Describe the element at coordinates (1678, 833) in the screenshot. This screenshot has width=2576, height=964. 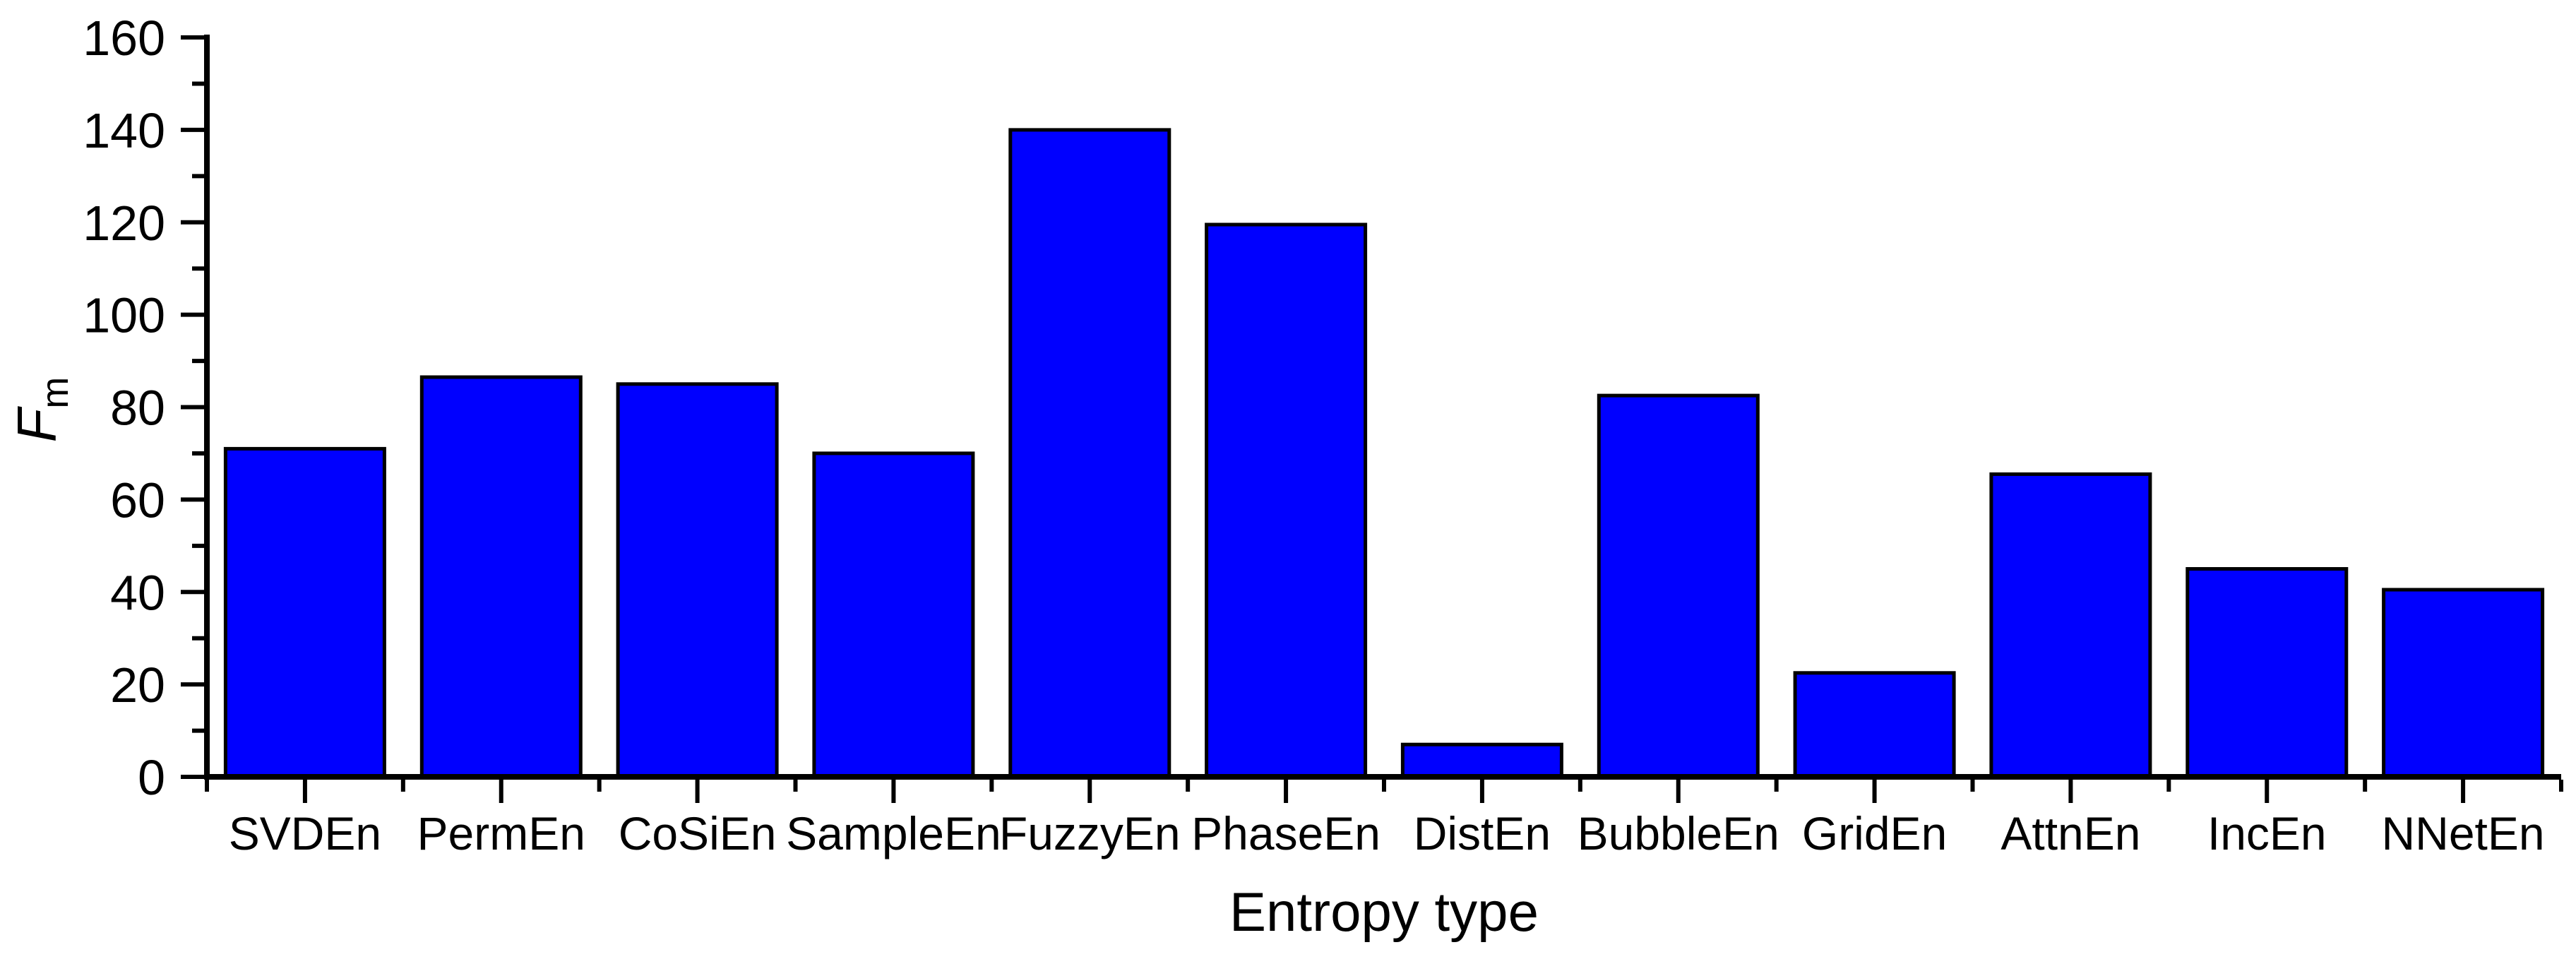
I see `x-tick-label-BubbleEn: BubbleEn` at that location.